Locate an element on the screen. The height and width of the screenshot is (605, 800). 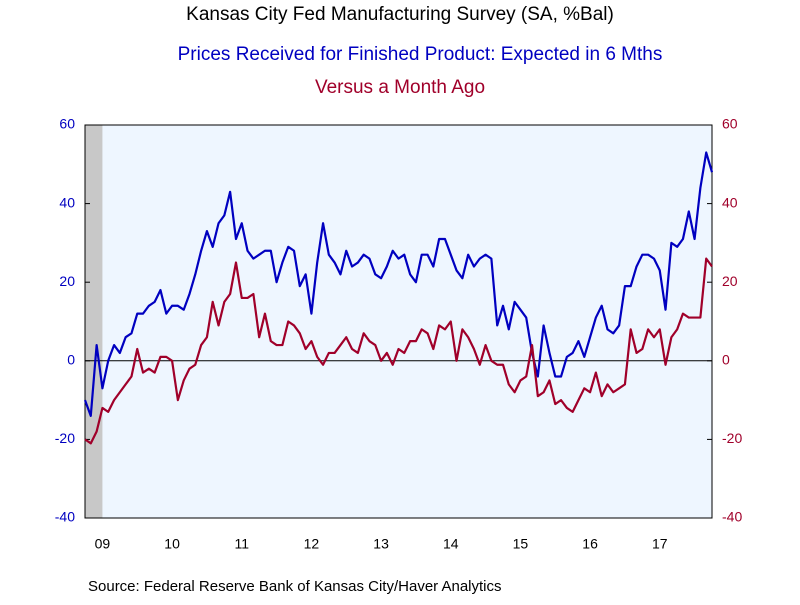
x-tick-label: 12 is located at coordinates (312, 544).